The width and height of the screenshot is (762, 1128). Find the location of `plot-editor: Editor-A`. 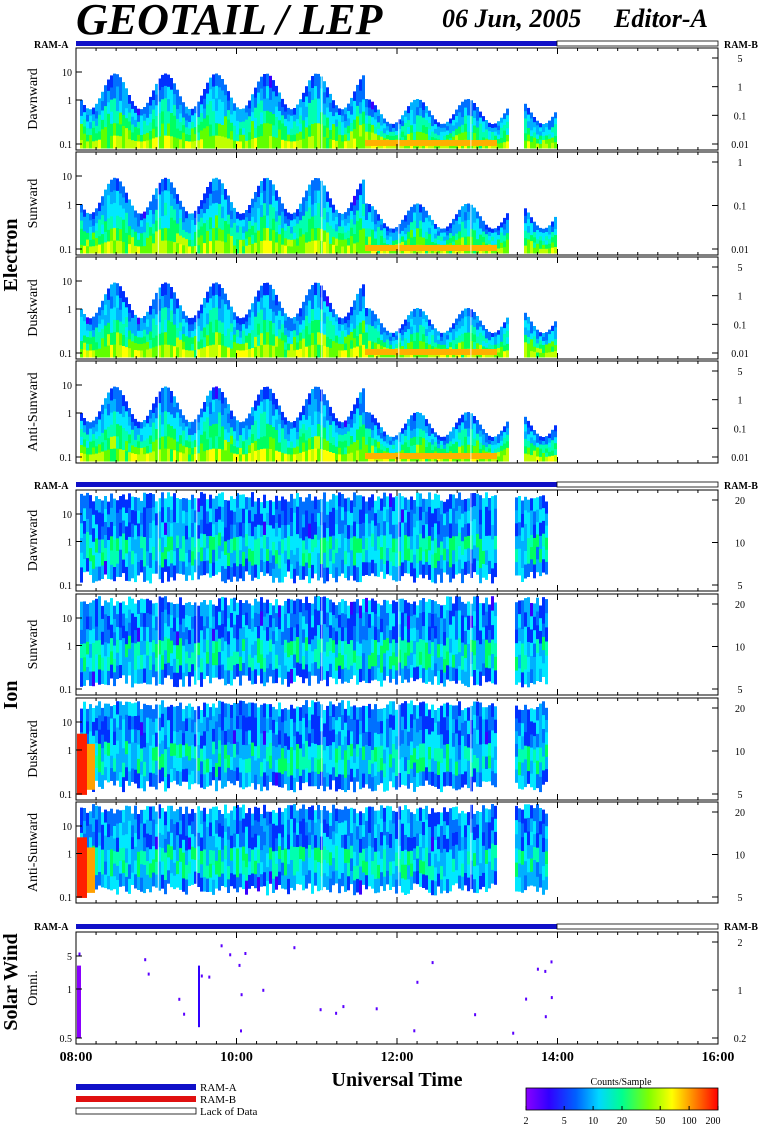

plot-editor: Editor-A is located at coordinates (660, 18).